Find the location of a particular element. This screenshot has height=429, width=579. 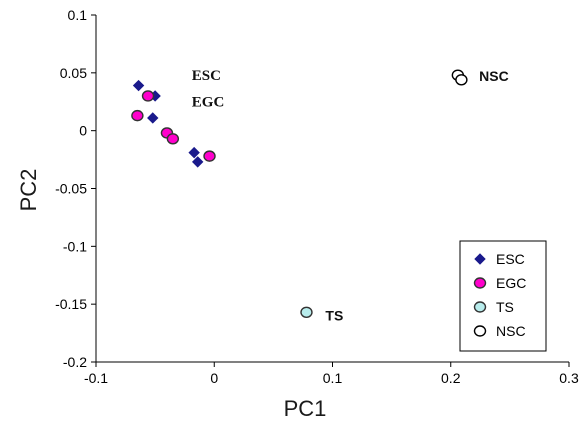

series-nsc is located at coordinates (459, 77).